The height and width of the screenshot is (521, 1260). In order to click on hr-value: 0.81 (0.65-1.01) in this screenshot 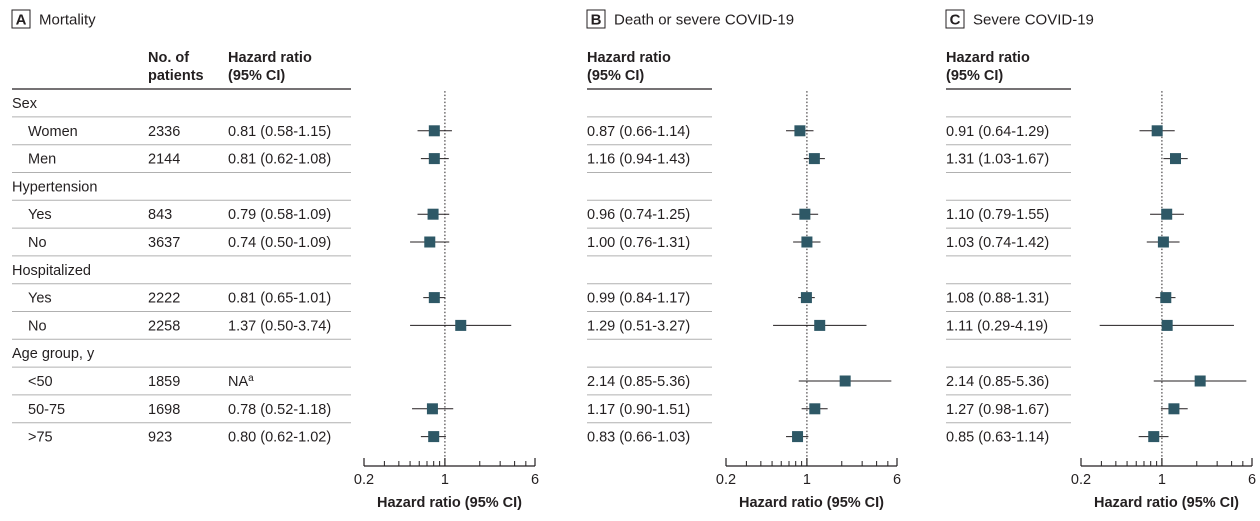, I will do `click(279, 299)`.